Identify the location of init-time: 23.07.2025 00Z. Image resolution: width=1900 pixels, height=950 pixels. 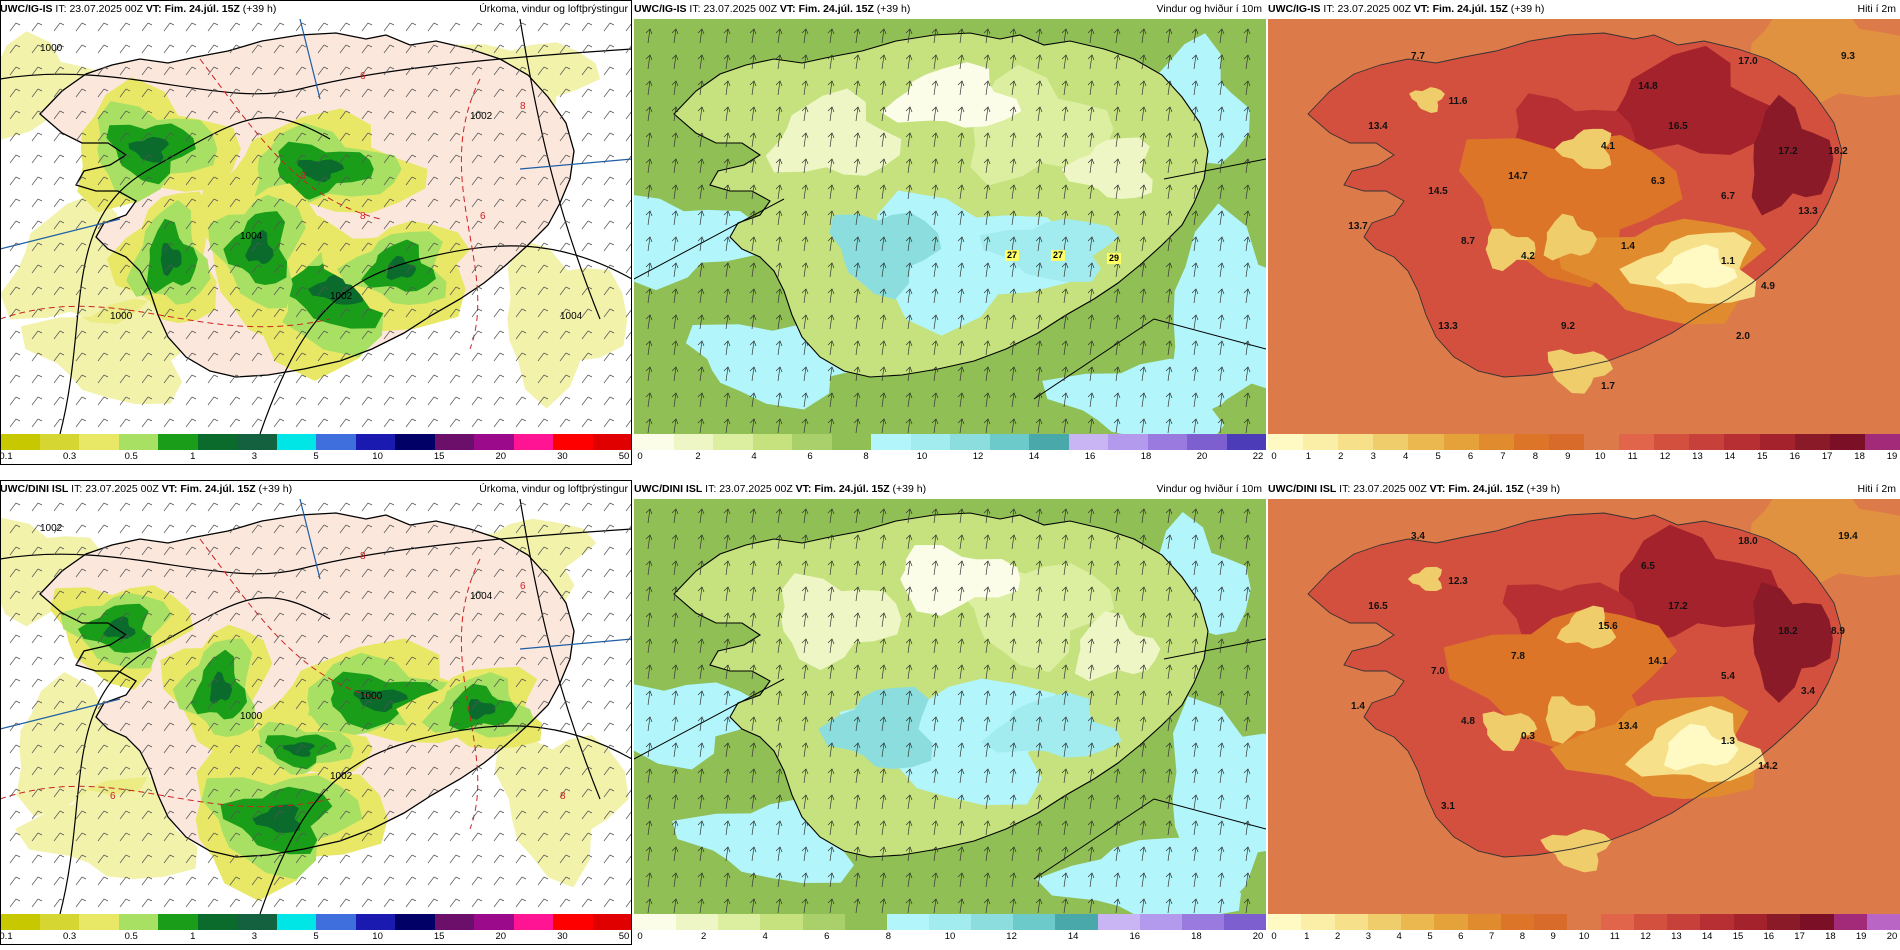
(106, 9).